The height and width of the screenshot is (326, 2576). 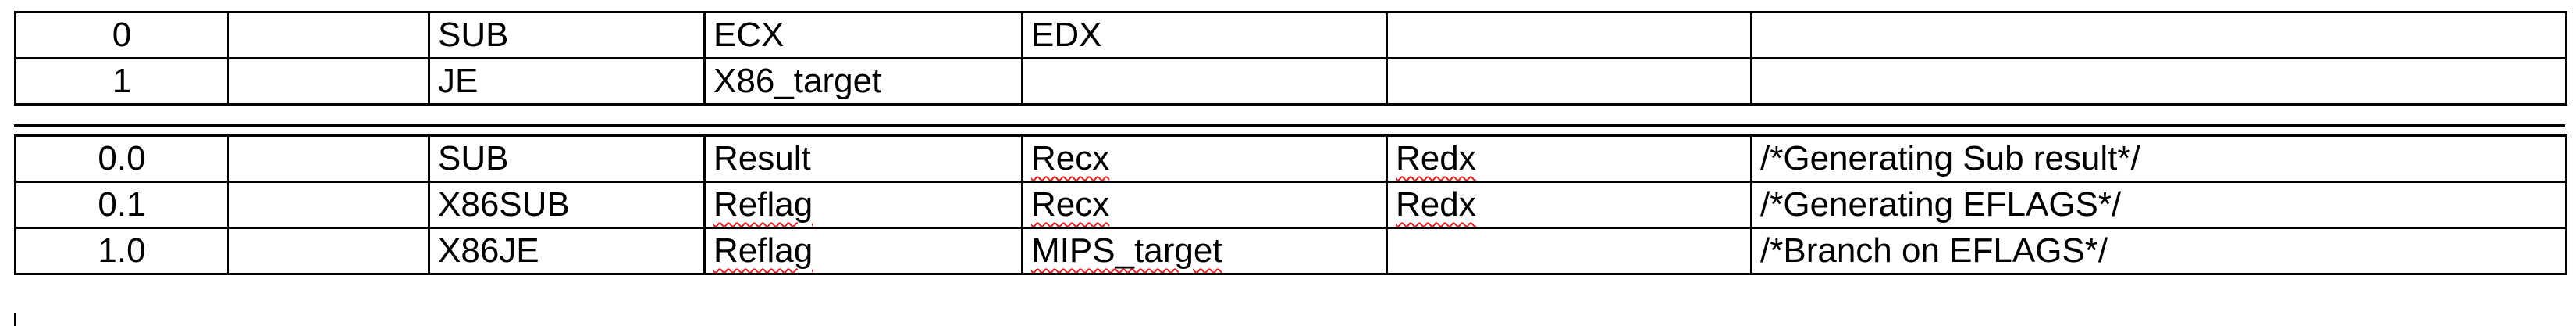 I want to click on table-cell: /*Generating EFLAGS*/, so click(x=2158, y=205).